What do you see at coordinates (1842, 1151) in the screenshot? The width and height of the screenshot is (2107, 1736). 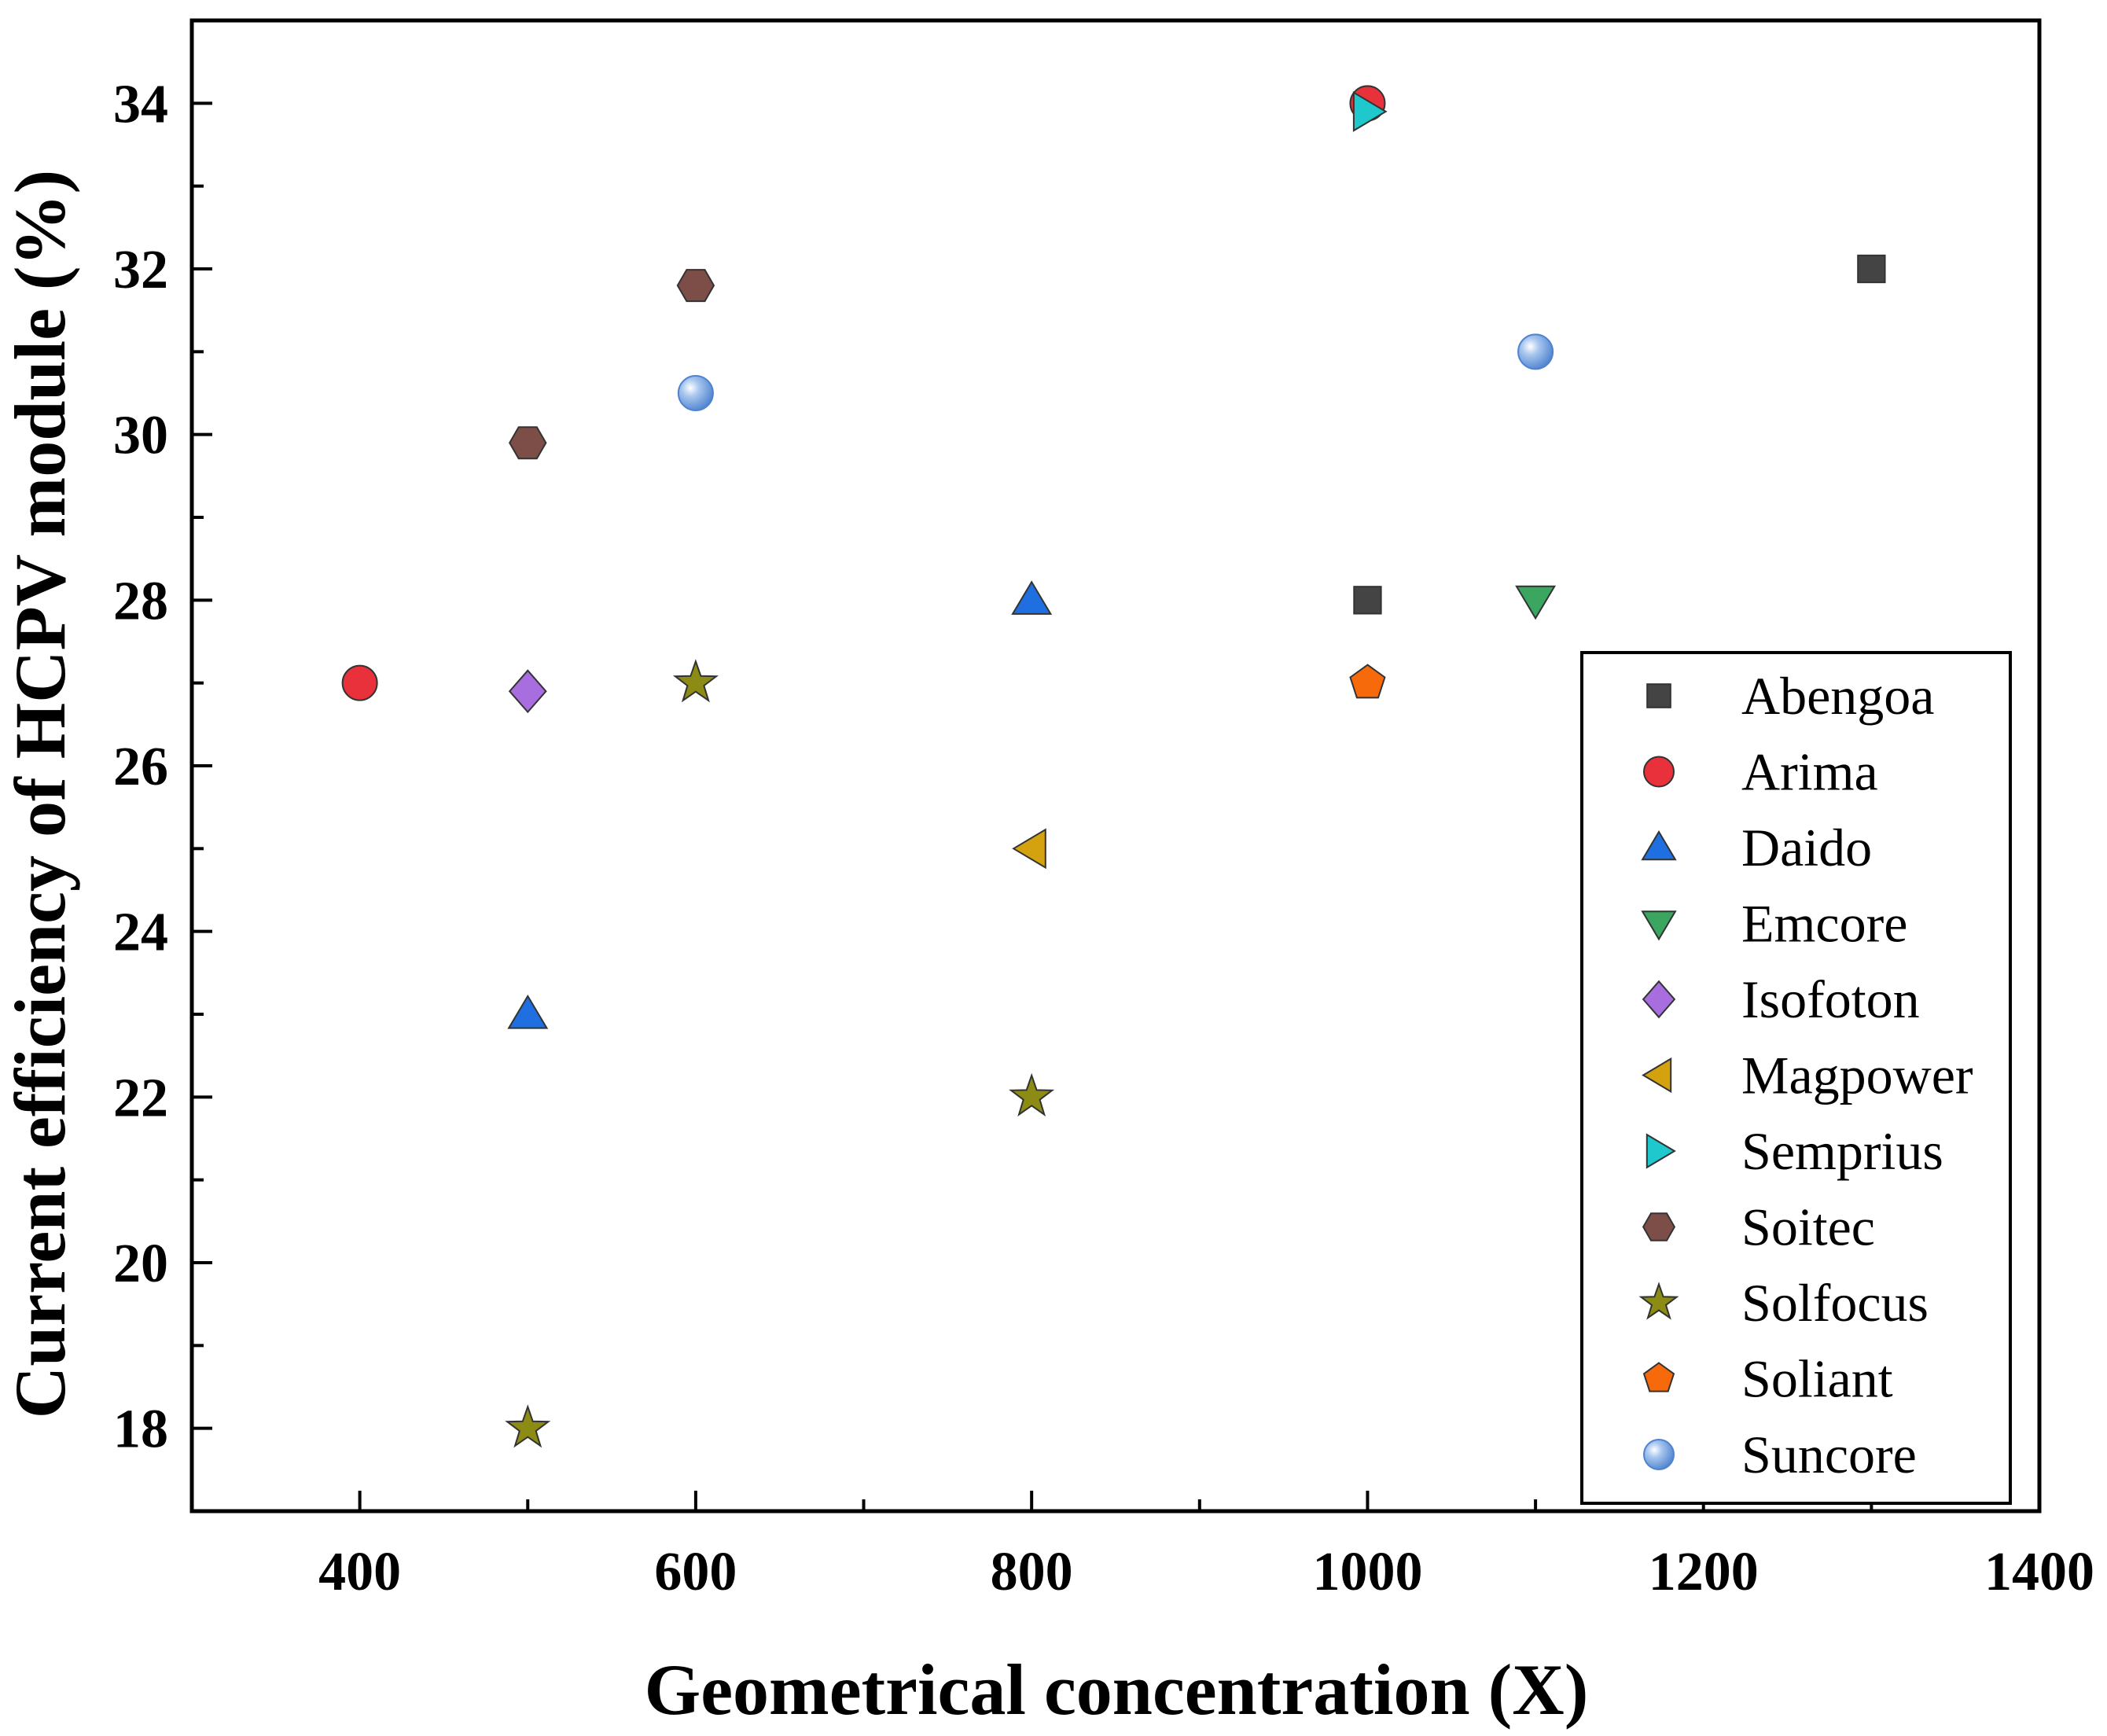 I see `legend-label-semprius: Semprius` at bounding box center [1842, 1151].